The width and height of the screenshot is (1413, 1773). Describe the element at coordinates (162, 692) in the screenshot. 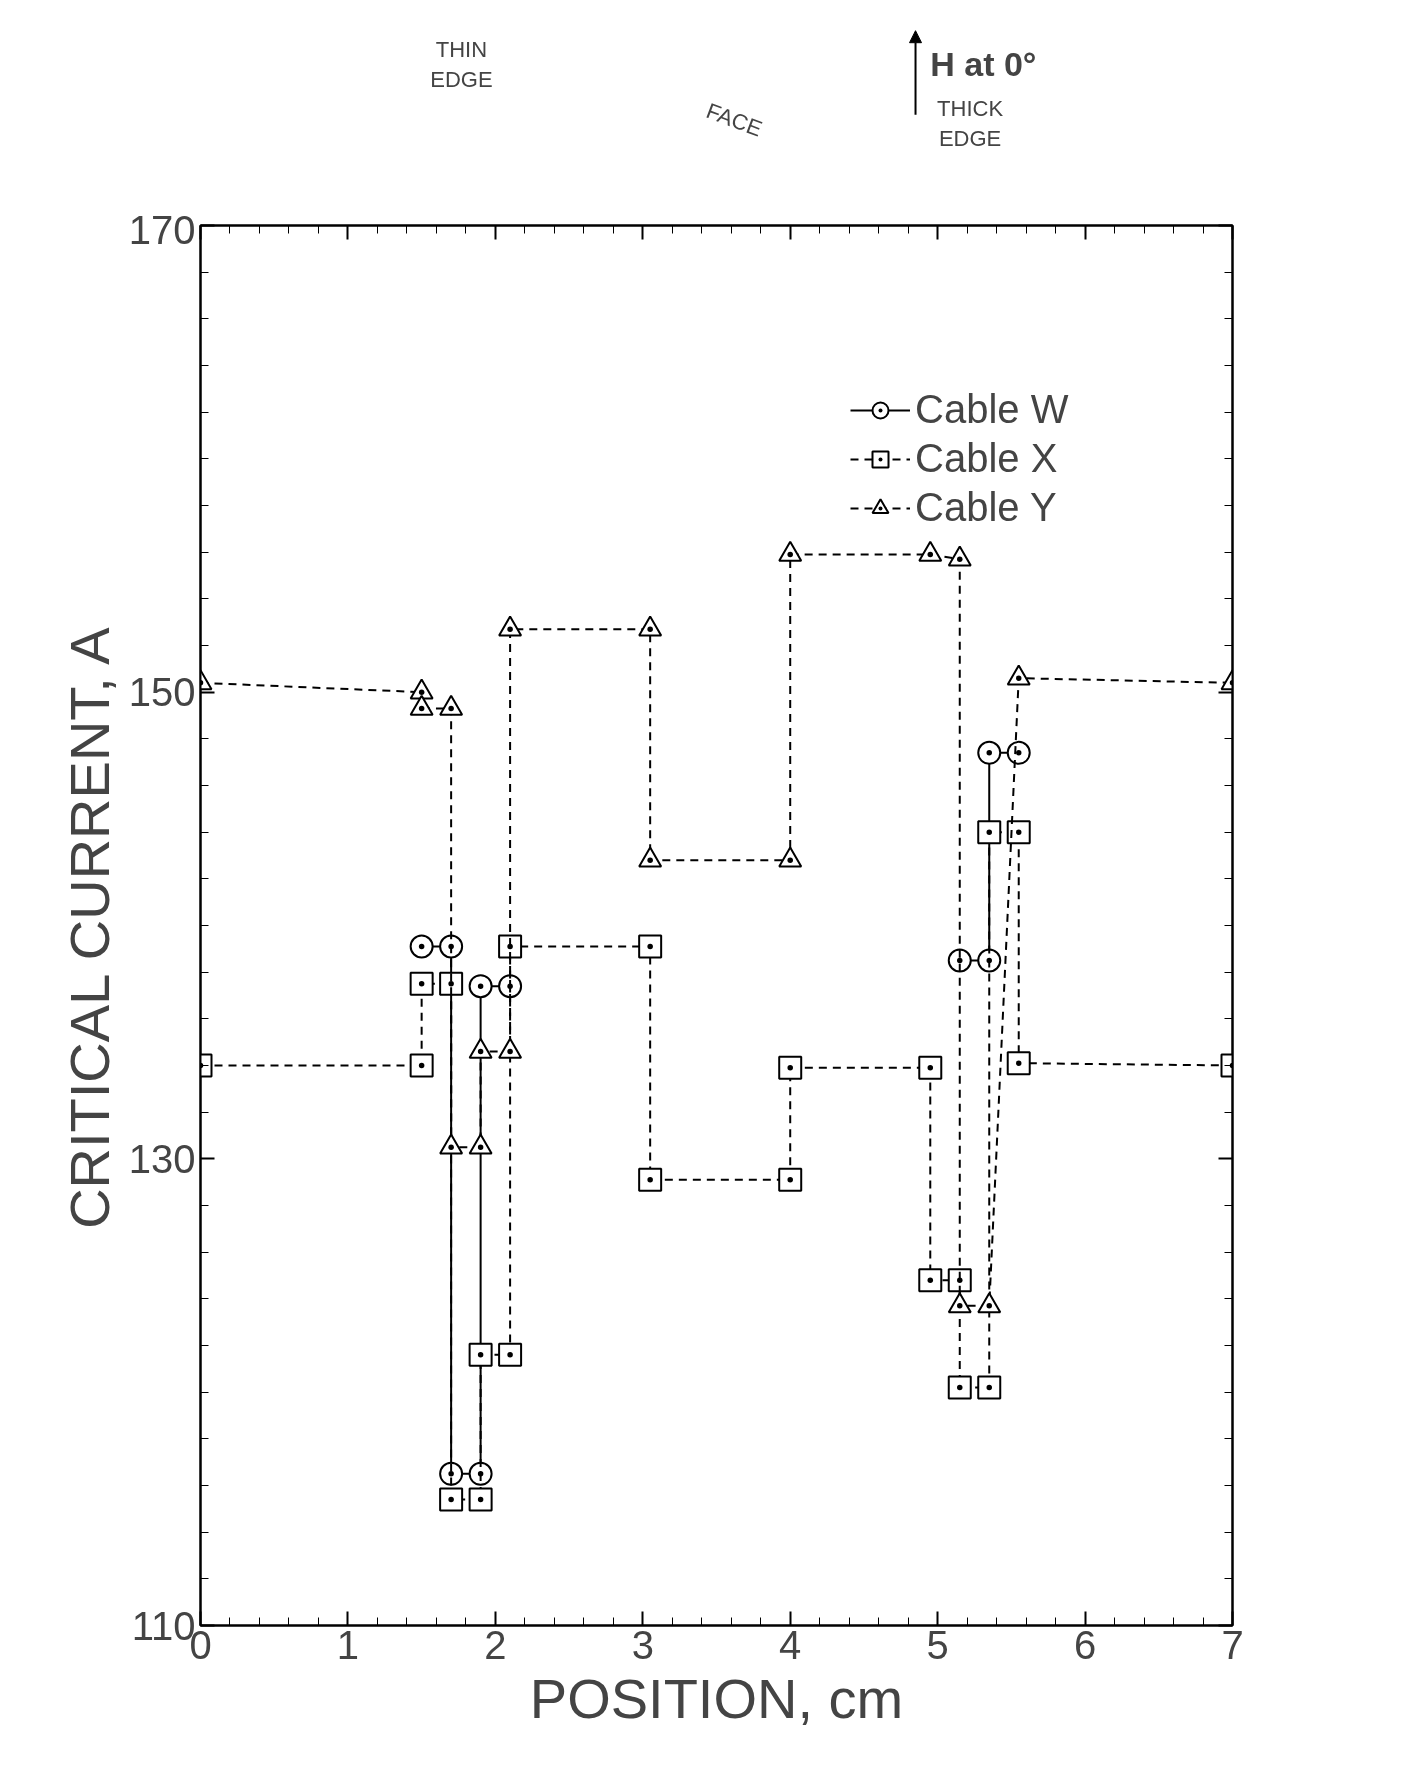

I see `y-tick-label: 150` at that location.